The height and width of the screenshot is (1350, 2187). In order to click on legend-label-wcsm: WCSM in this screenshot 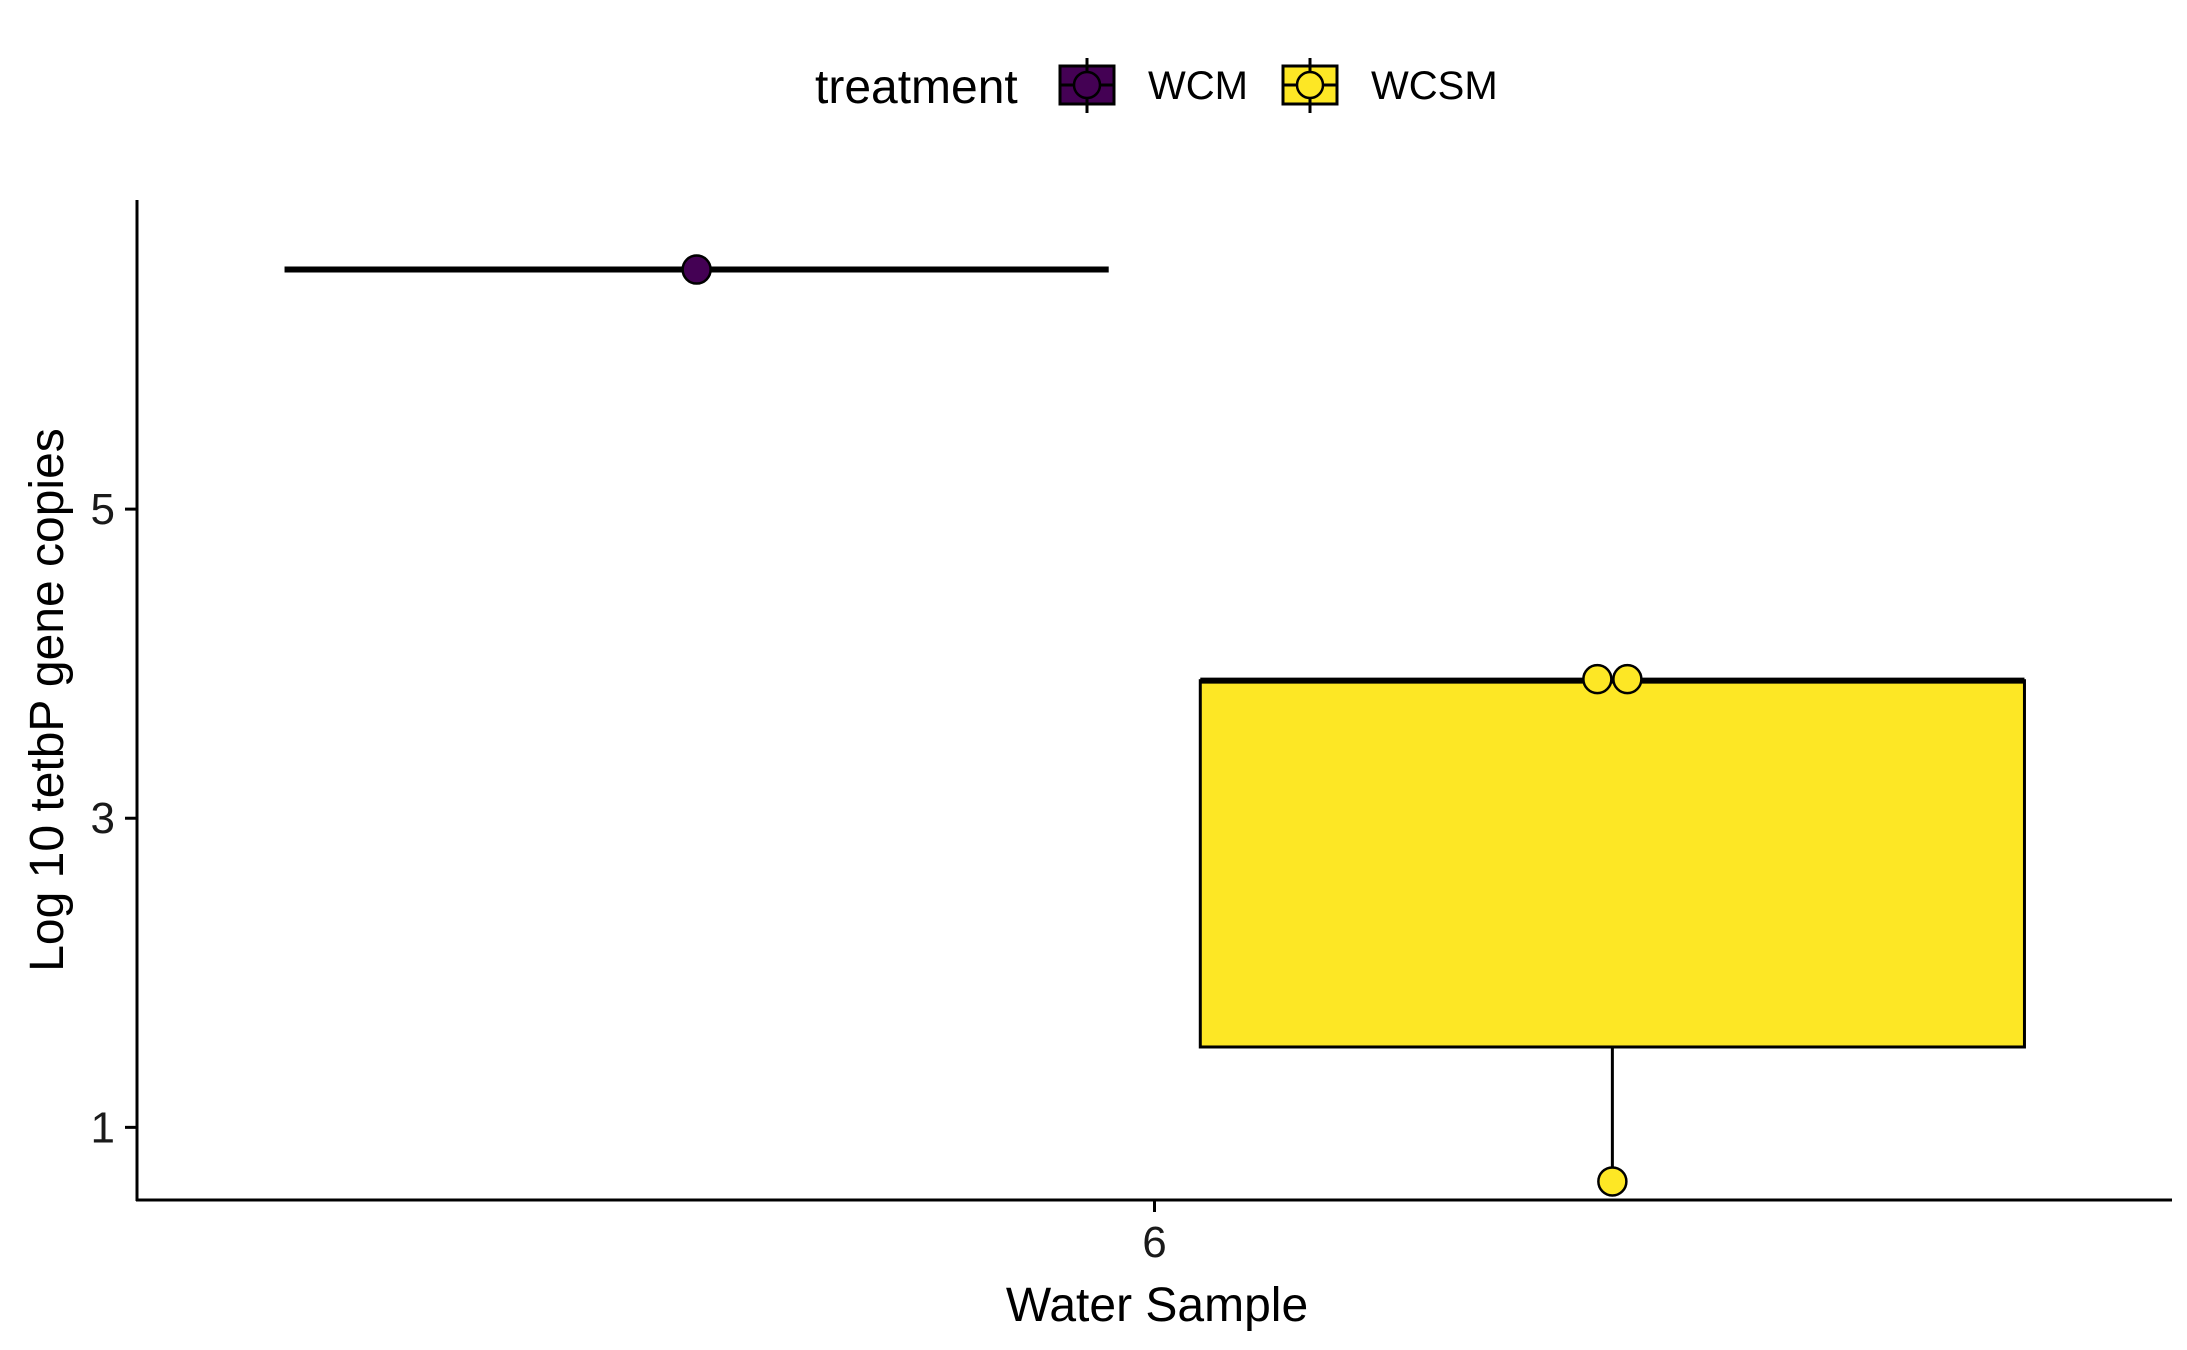, I will do `click(1434, 86)`.